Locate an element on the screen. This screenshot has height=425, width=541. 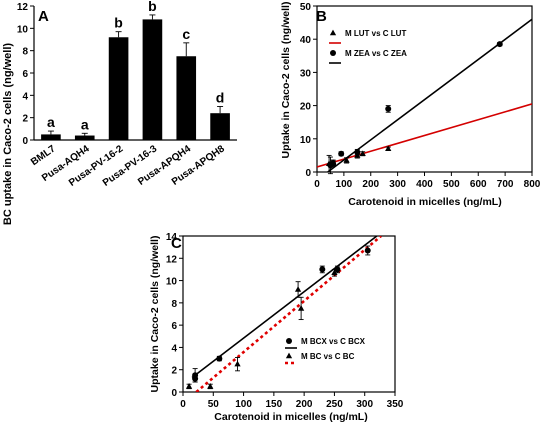
panel-b-x-tick-label: 700 is located at coordinates (505, 184).